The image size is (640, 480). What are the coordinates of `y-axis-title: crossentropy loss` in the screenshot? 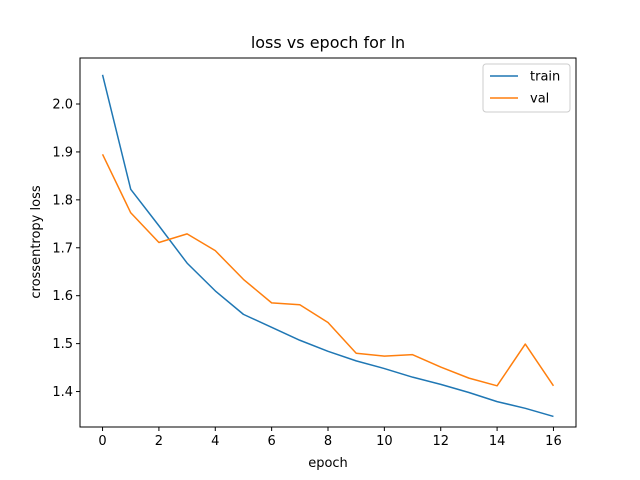 It's located at (36, 241).